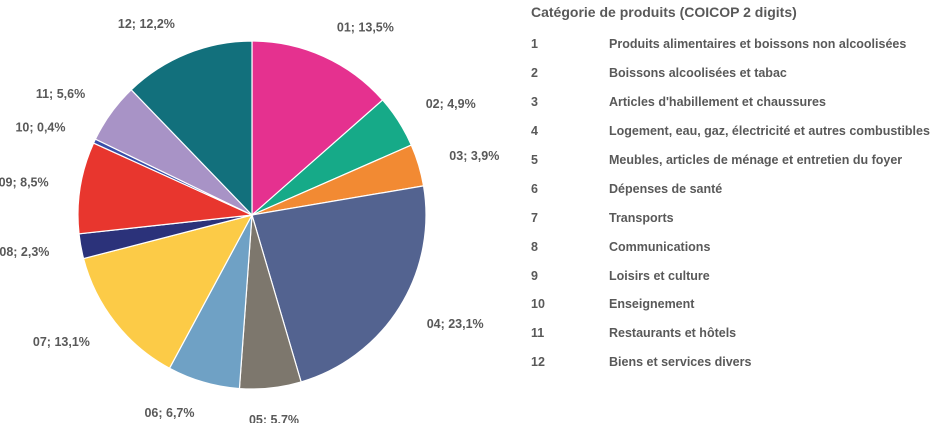 The image size is (932, 423). What do you see at coordinates (60, 94) in the screenshot?
I see `slice-label-11: 11; 5,6%` at bounding box center [60, 94].